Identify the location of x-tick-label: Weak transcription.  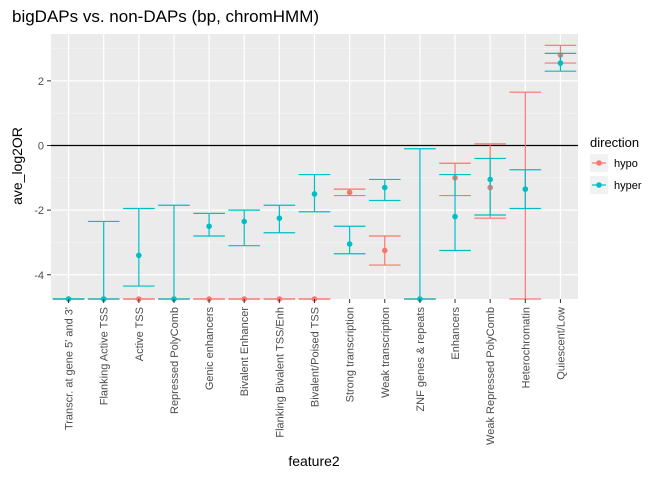
(386, 352).